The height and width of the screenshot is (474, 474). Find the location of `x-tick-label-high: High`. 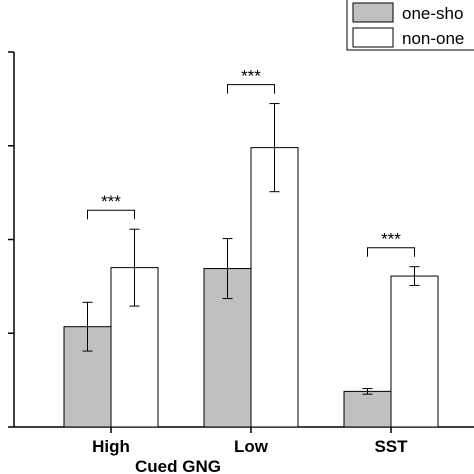

x-tick-label-high: High is located at coordinates (111, 446).